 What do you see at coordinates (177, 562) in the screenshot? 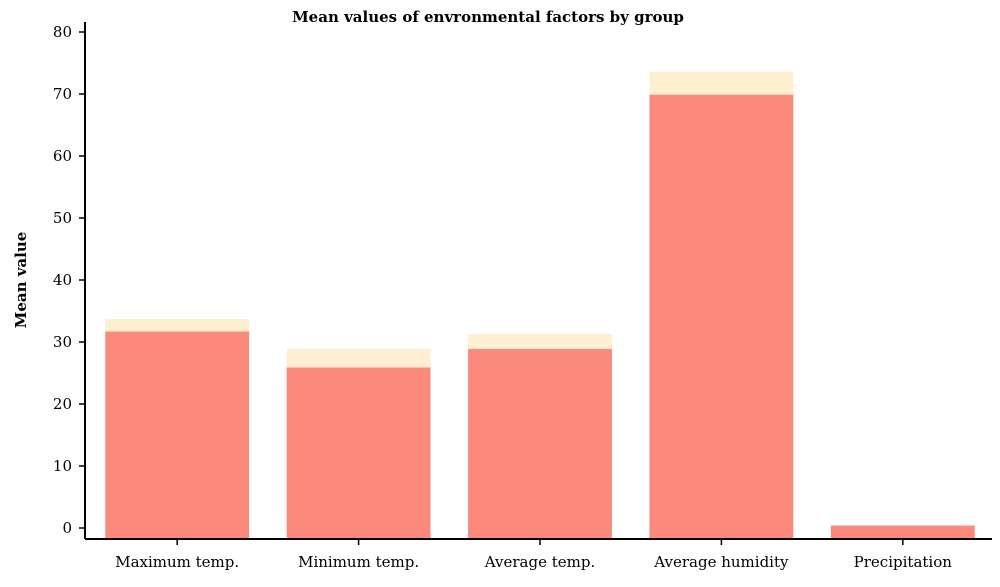
I see `x-tick-label: Maximum temp.` at bounding box center [177, 562].